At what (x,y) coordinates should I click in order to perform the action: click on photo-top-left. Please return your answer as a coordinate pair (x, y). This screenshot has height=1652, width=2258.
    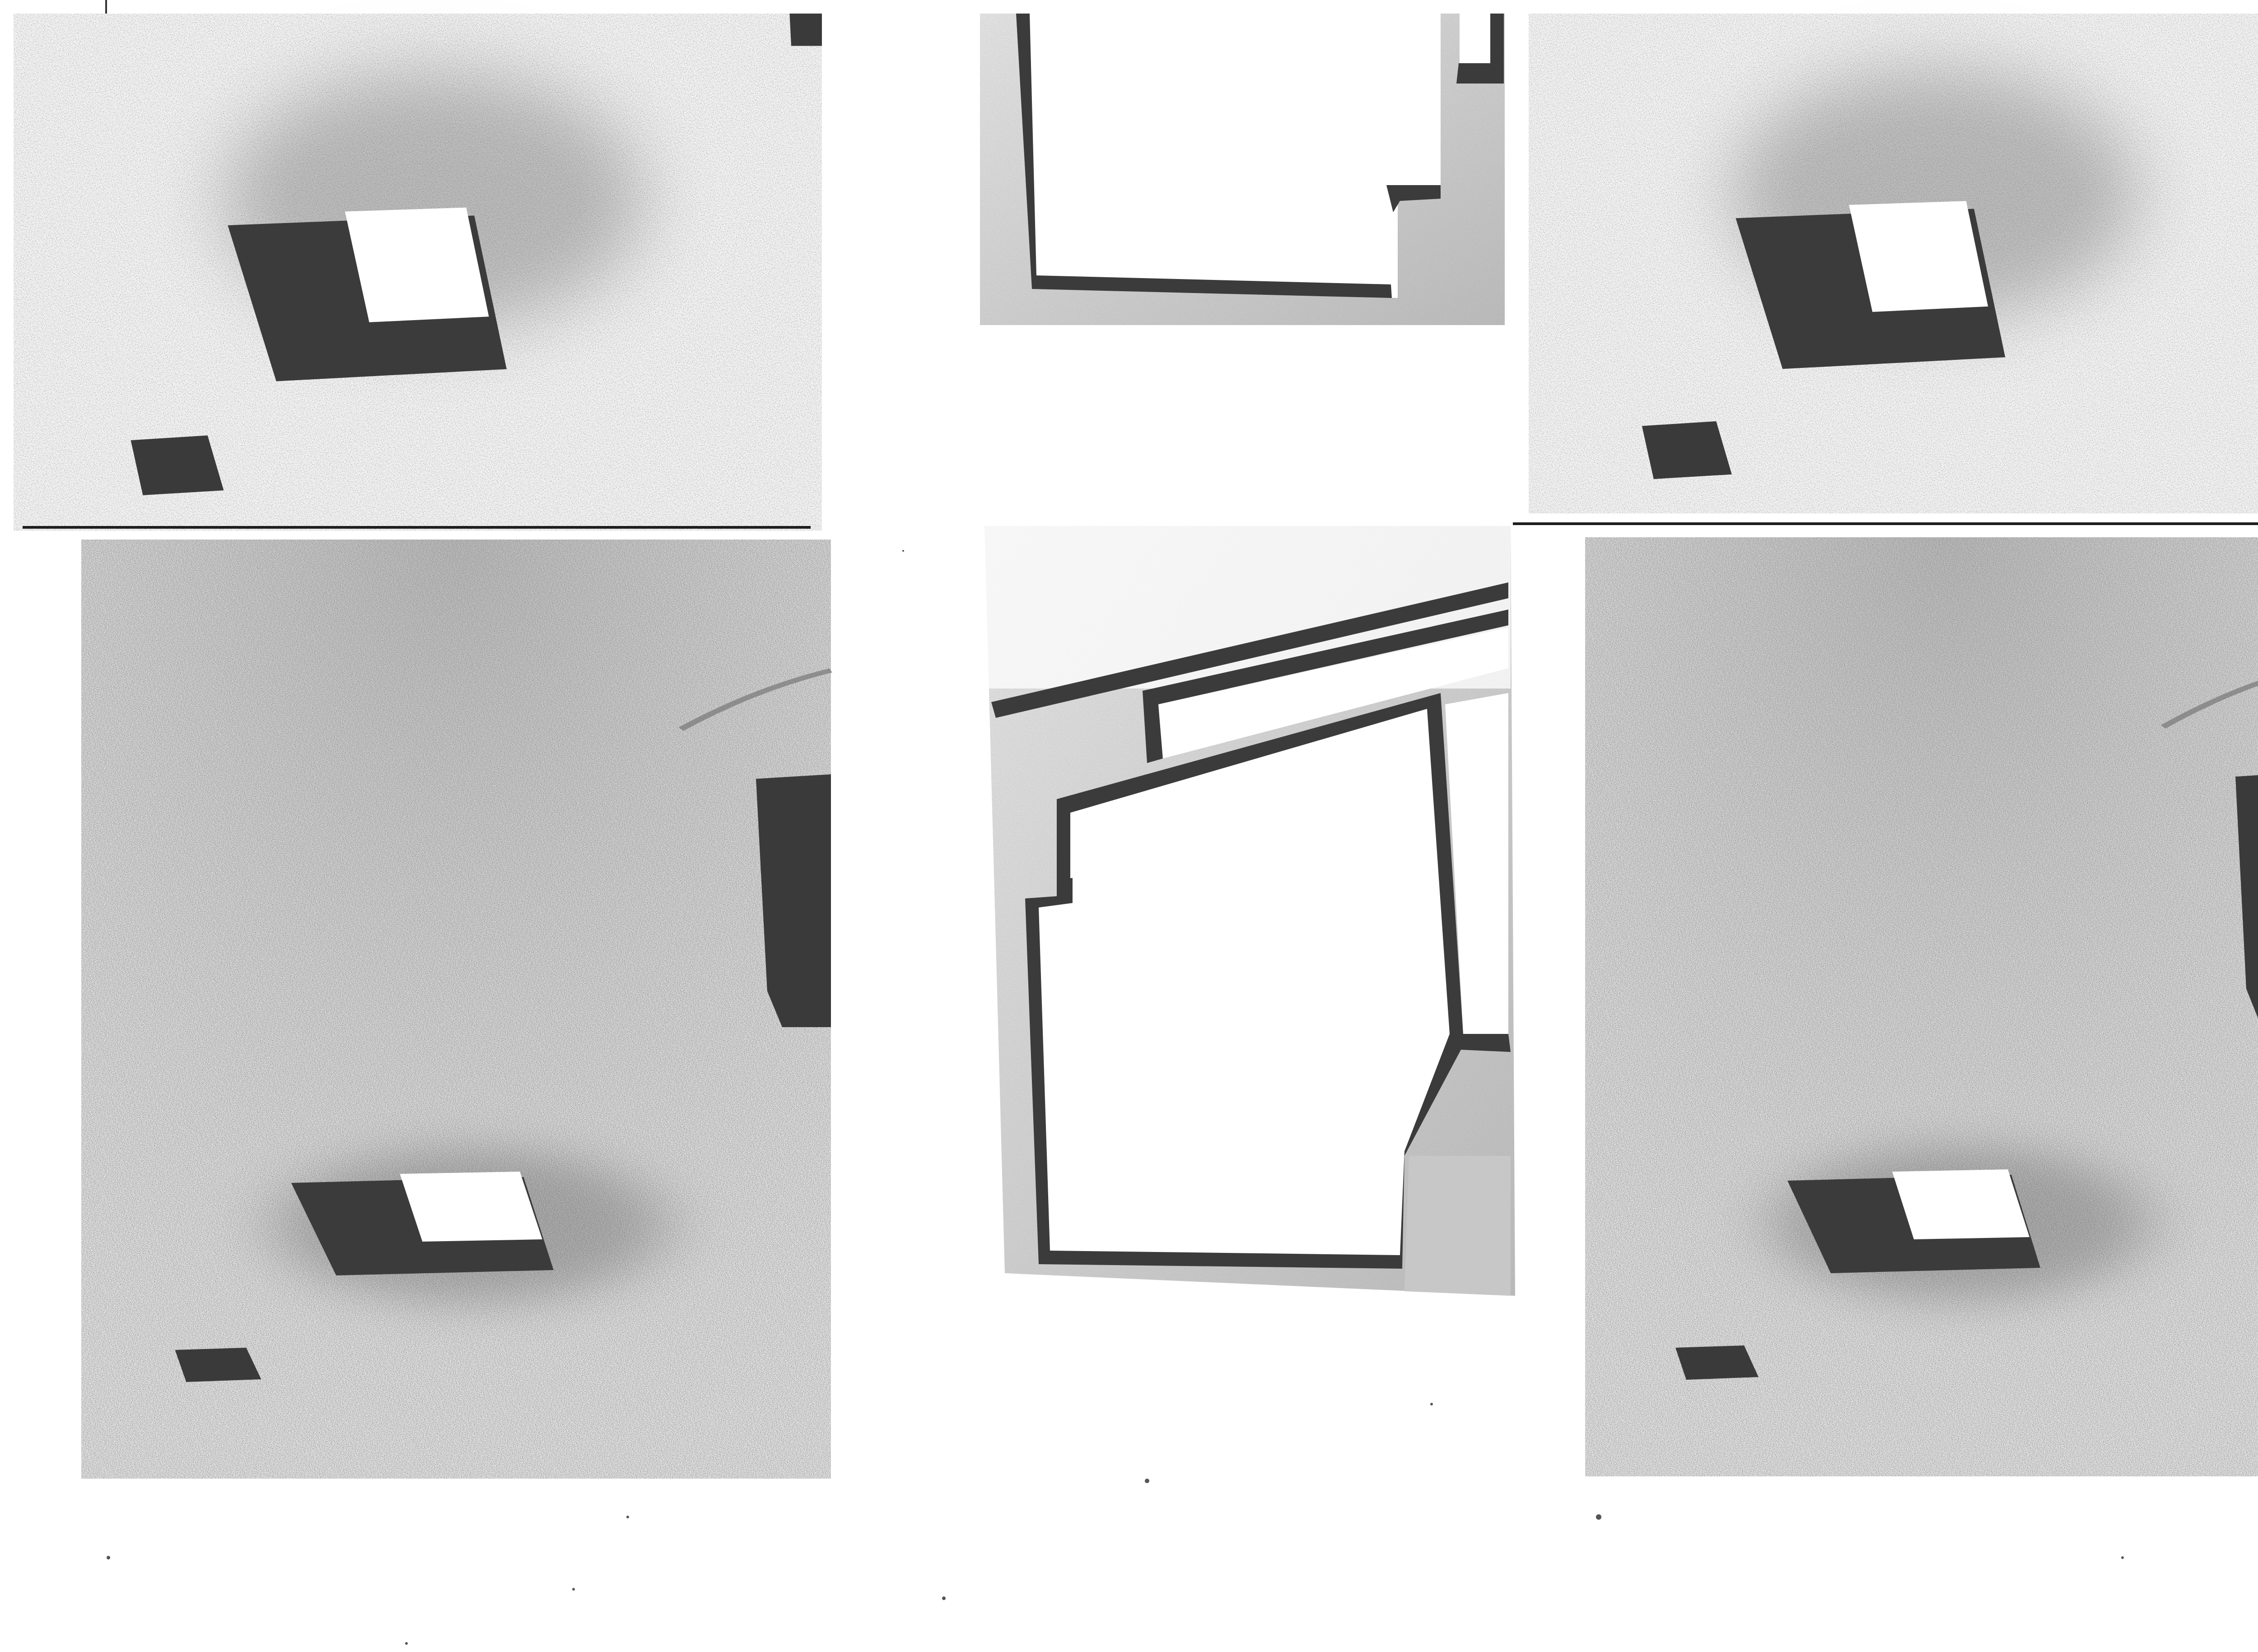
    Looking at the image, I should click on (418, 272).